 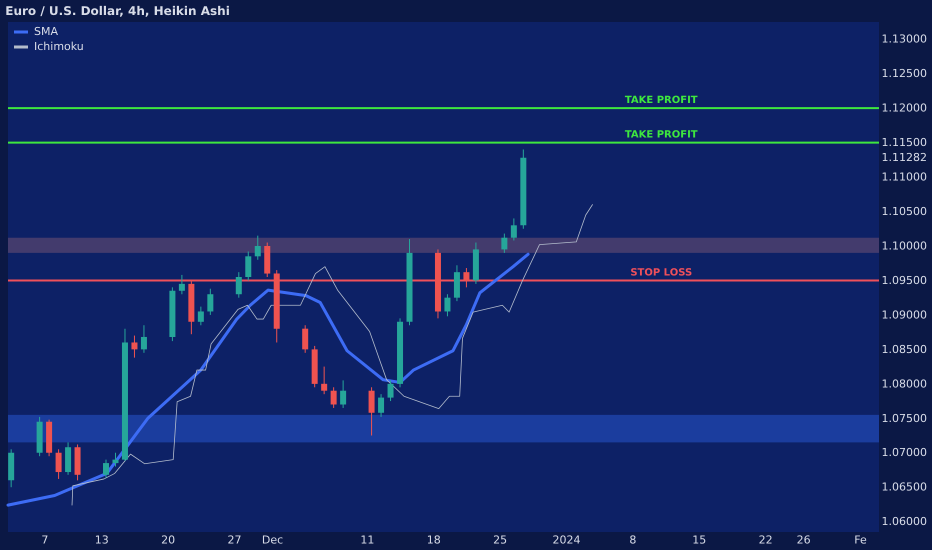 What do you see at coordinates (904, 487) in the screenshot?
I see `y-tick-label: 1.06500` at bounding box center [904, 487].